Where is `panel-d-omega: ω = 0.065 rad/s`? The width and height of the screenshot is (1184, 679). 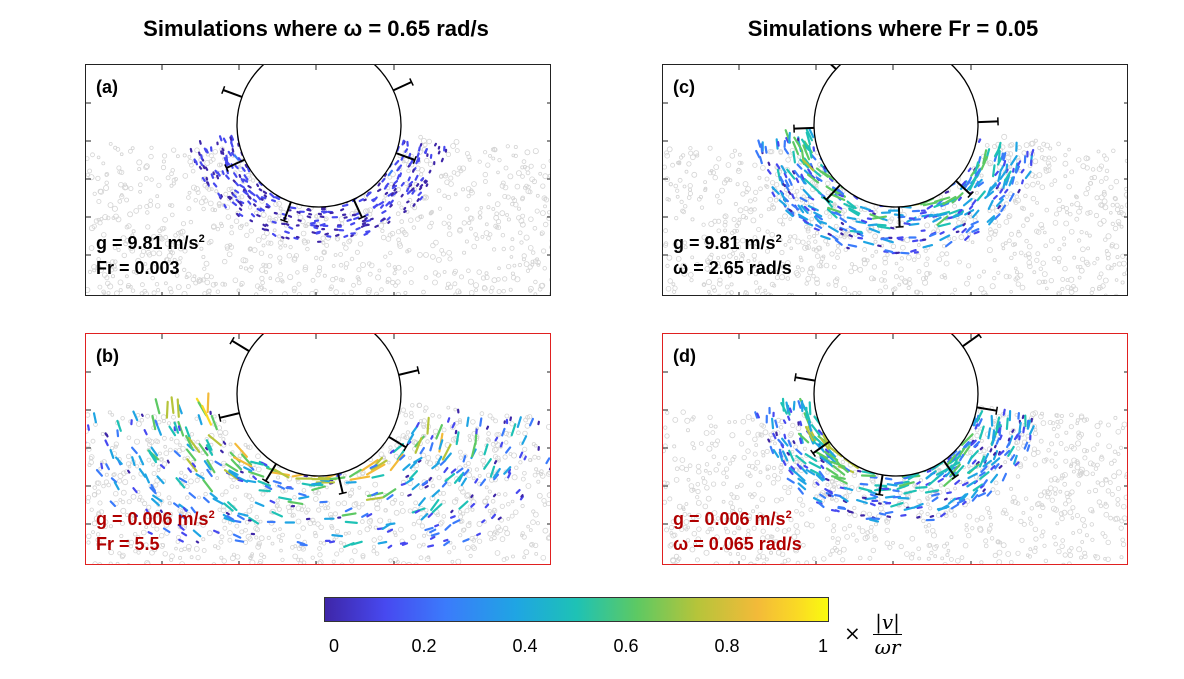 panel-d-omega: ω = 0.065 rad/s is located at coordinates (737, 544).